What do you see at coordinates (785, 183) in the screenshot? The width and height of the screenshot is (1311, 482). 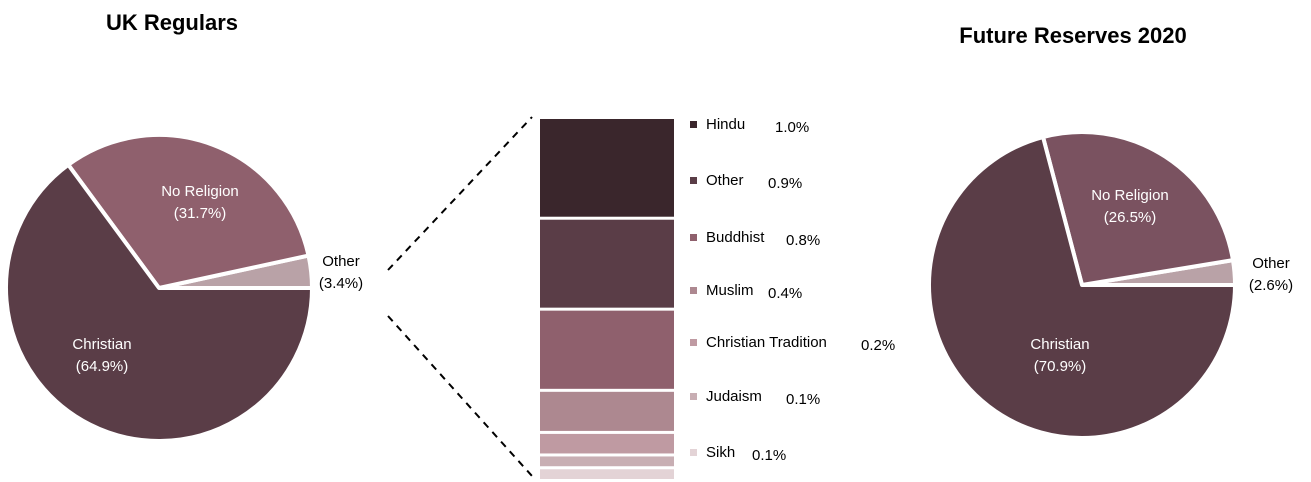 I see `value-label-other: 0.9%` at bounding box center [785, 183].